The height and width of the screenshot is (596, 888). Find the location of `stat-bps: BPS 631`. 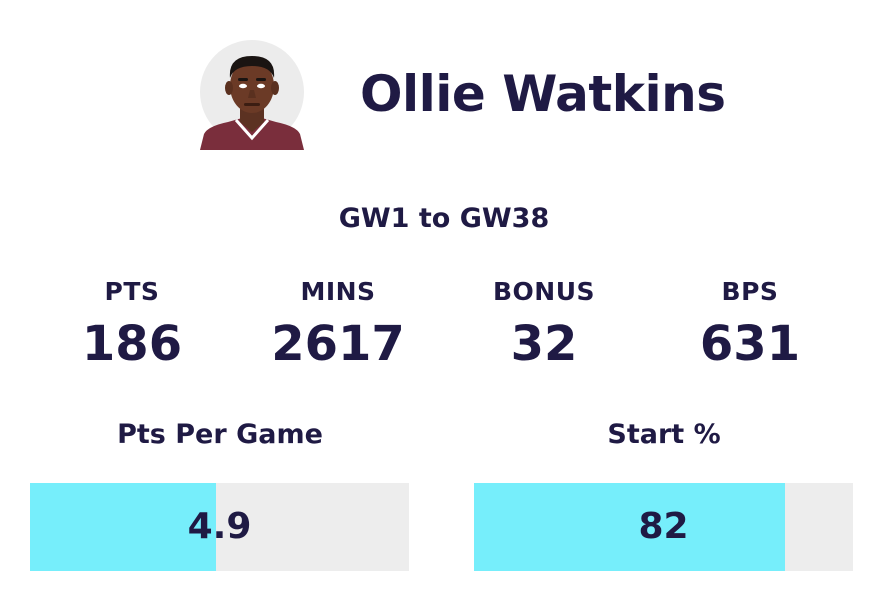

stat-bps: BPS 631 is located at coordinates (750, 325).